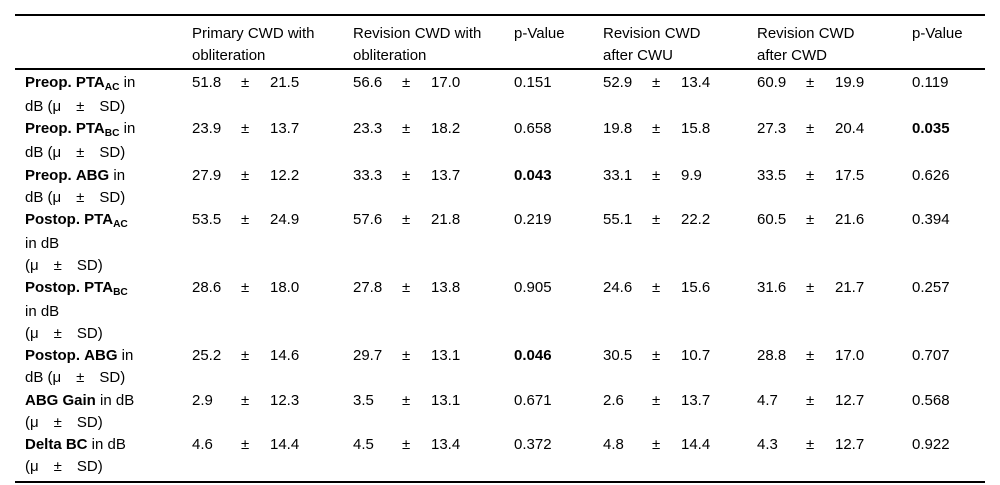 This screenshot has height=485, width=1000. Describe the element at coordinates (368, 129) in the screenshot. I see `mean-value: 23.3` at that location.